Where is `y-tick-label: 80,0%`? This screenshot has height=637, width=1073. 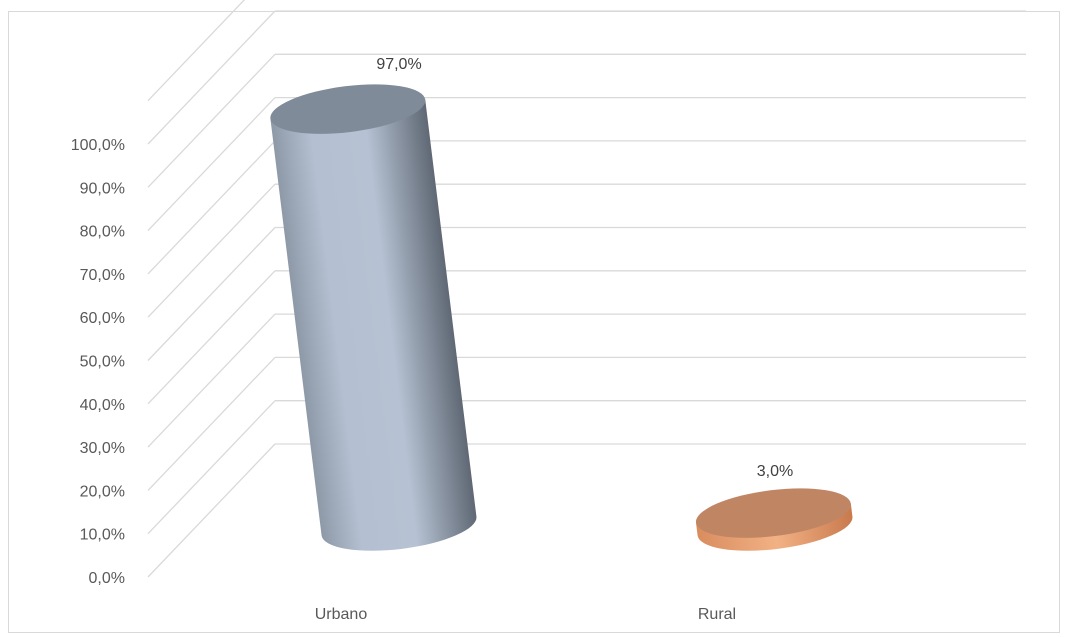
y-tick-label: 80,0% is located at coordinates (102, 232).